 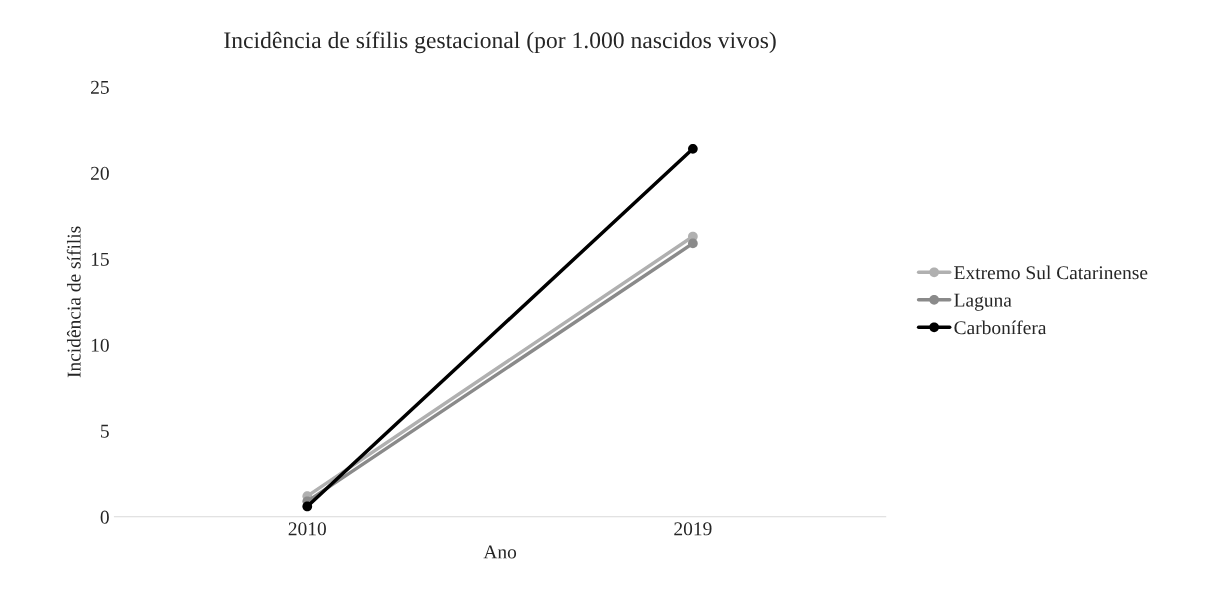 I want to click on x-tick-label: 2010, so click(x=307, y=529).